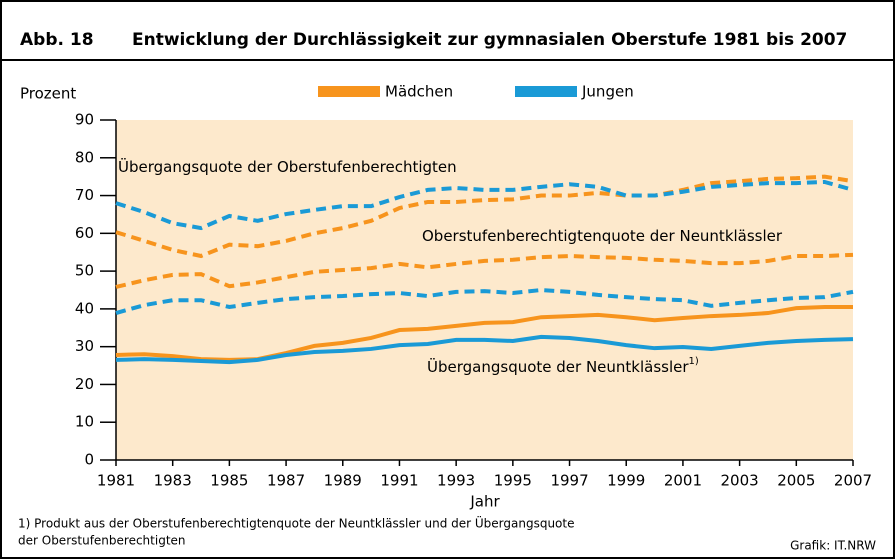 The height and width of the screenshot is (559, 895). Describe the element at coordinates (84, 308) in the screenshot. I see `y-tick-label: 40` at that location.